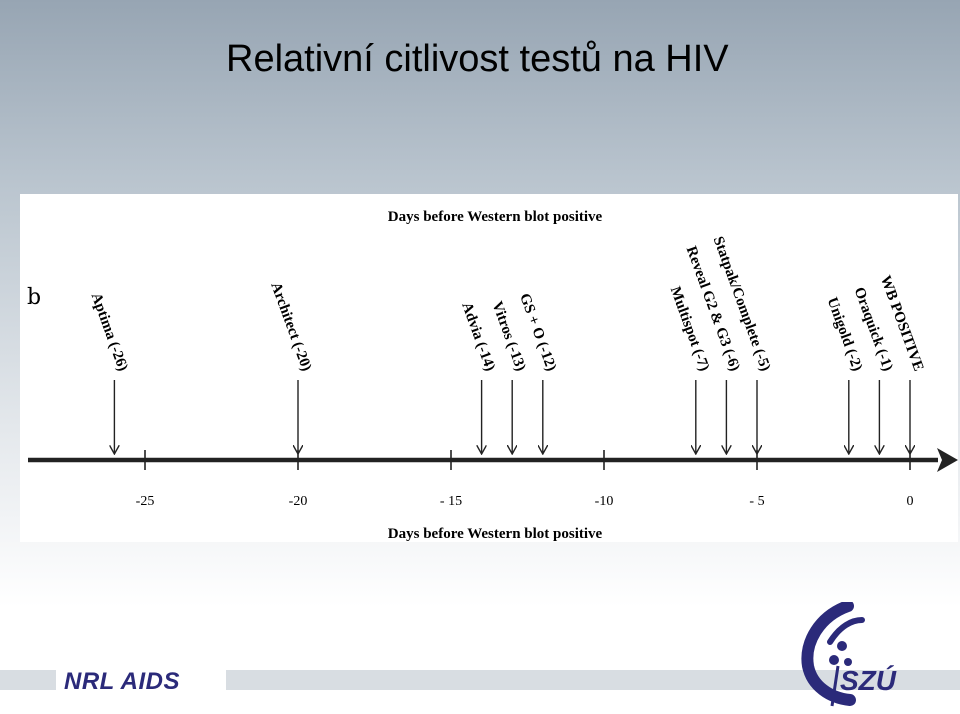 The image size is (960, 714). Describe the element at coordinates (145, 501) in the screenshot. I see `tick-label: -25` at that location.